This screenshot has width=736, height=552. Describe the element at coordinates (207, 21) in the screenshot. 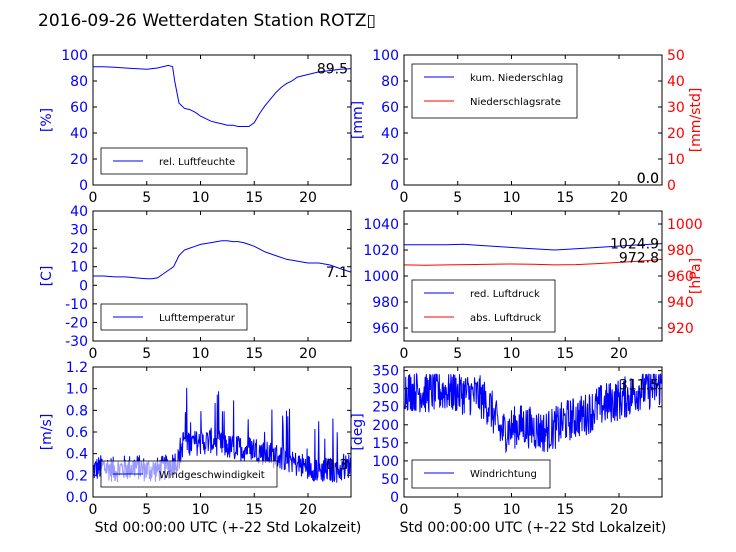

I see `figure-title: 2016-09-26 Wetterdaten Station ROTZ▯` at that location.